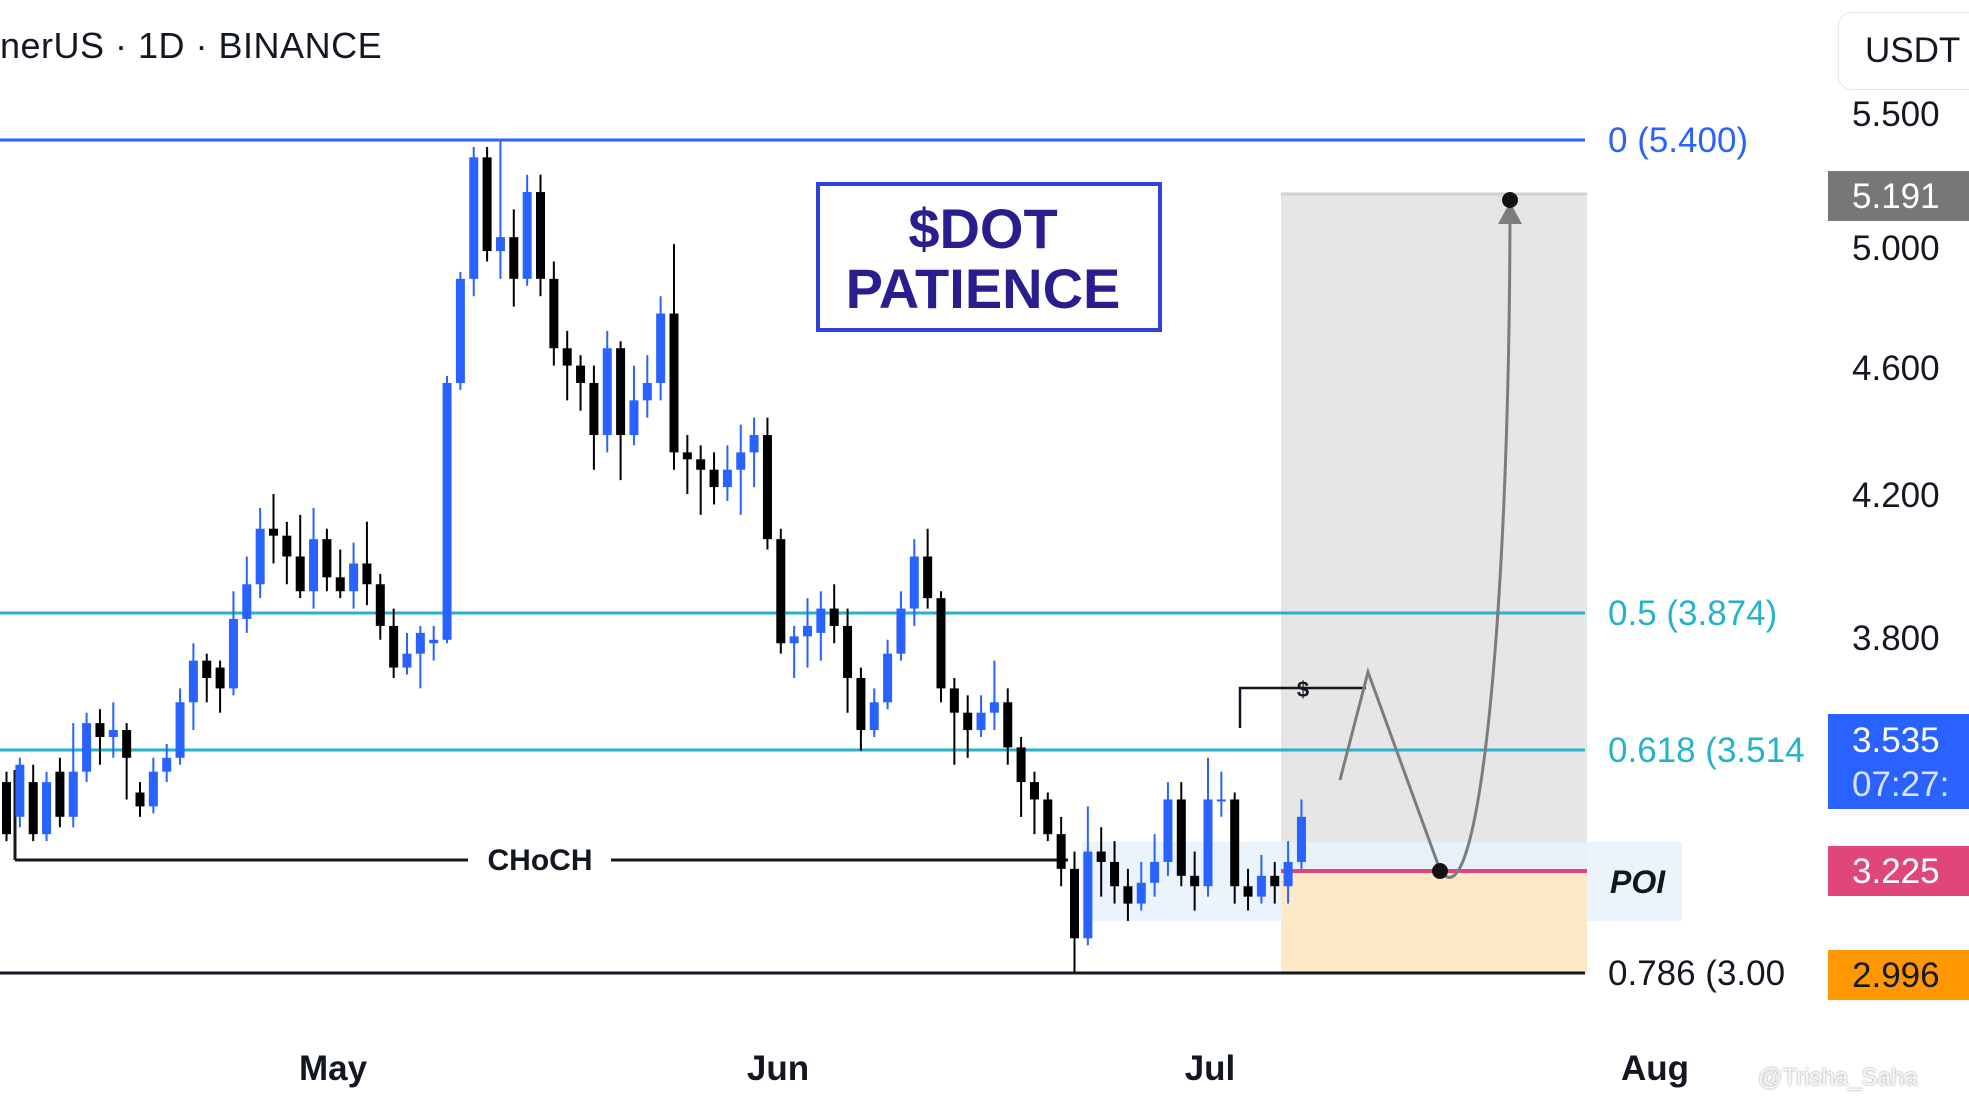 The width and height of the screenshot is (1969, 1107). I want to click on liquidity-line, so click(1302, 707).